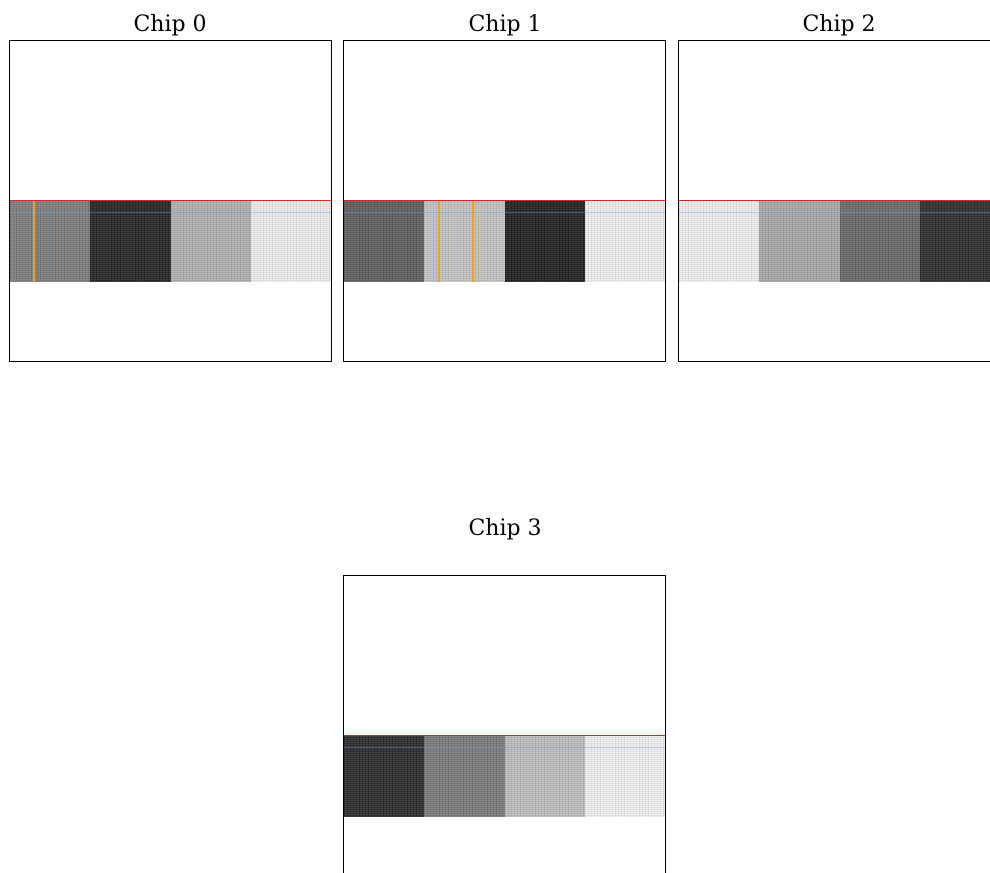 The width and height of the screenshot is (990, 873). Describe the element at coordinates (505, 24) in the screenshot. I see `chip-1-title: Chip 1` at that location.